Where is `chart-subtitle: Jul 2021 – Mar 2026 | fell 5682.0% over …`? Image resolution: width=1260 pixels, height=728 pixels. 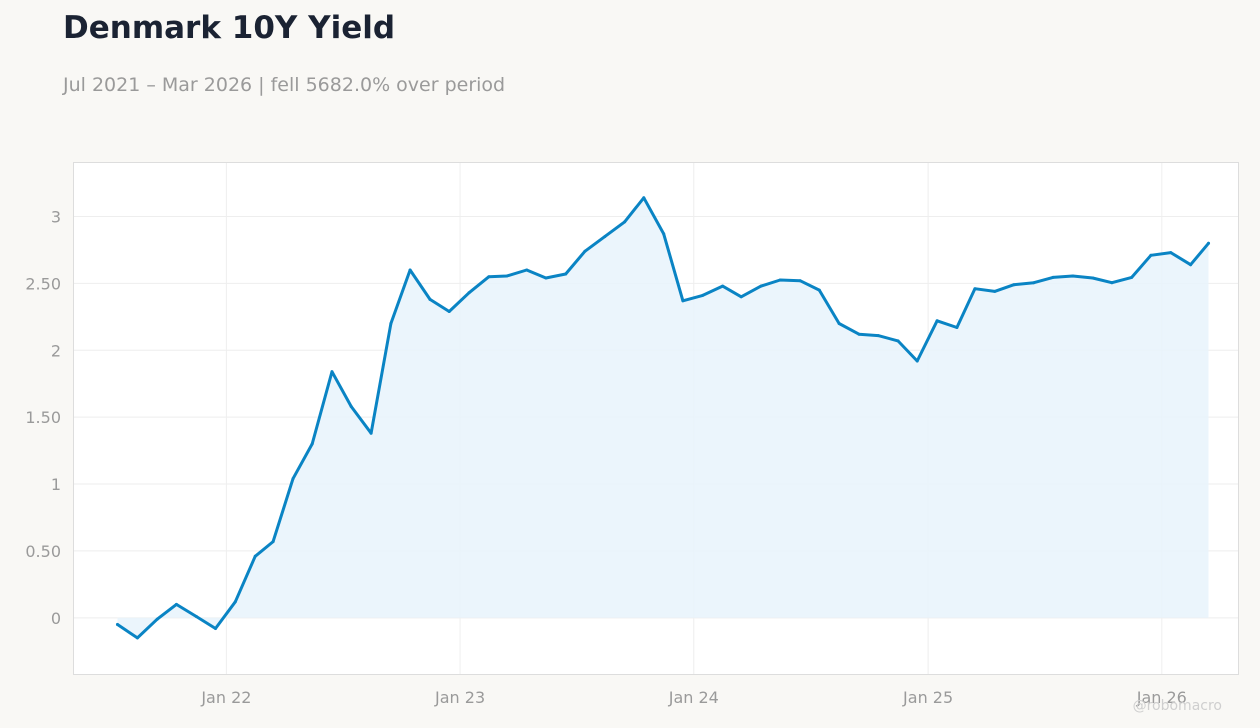 chart-subtitle: Jul 2021 – Mar 2026 | fell 5682.0% over … is located at coordinates (284, 85).